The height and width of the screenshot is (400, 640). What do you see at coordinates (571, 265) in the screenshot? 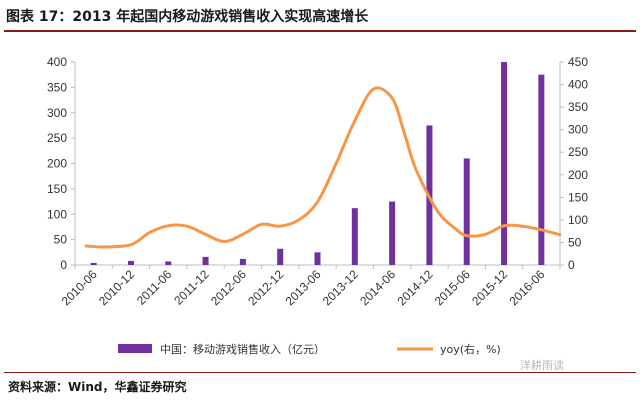
I see `y-right-tick-label: 0` at bounding box center [571, 265].